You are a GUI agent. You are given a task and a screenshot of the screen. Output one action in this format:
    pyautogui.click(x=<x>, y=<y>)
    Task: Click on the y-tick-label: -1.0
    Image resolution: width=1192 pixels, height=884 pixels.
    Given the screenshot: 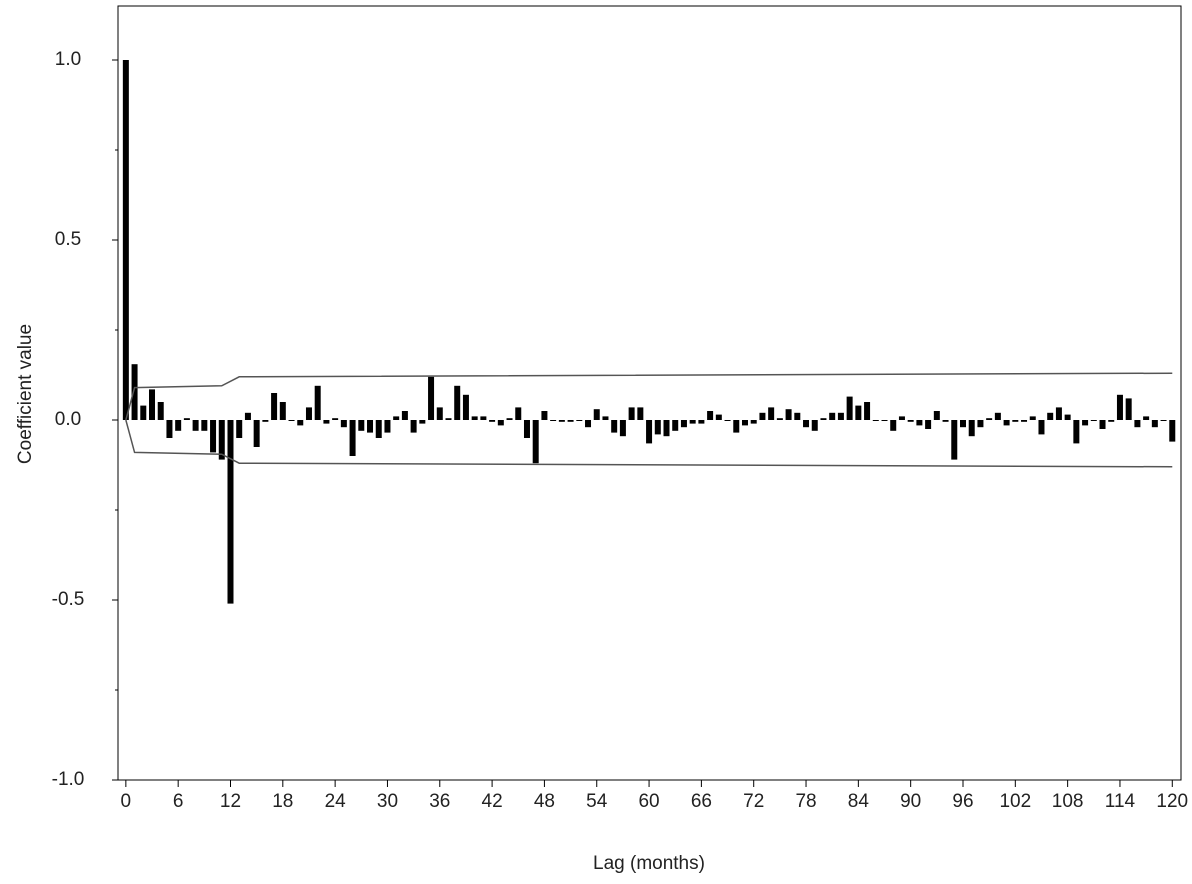 What is the action you would take?
    pyautogui.click(x=68, y=779)
    